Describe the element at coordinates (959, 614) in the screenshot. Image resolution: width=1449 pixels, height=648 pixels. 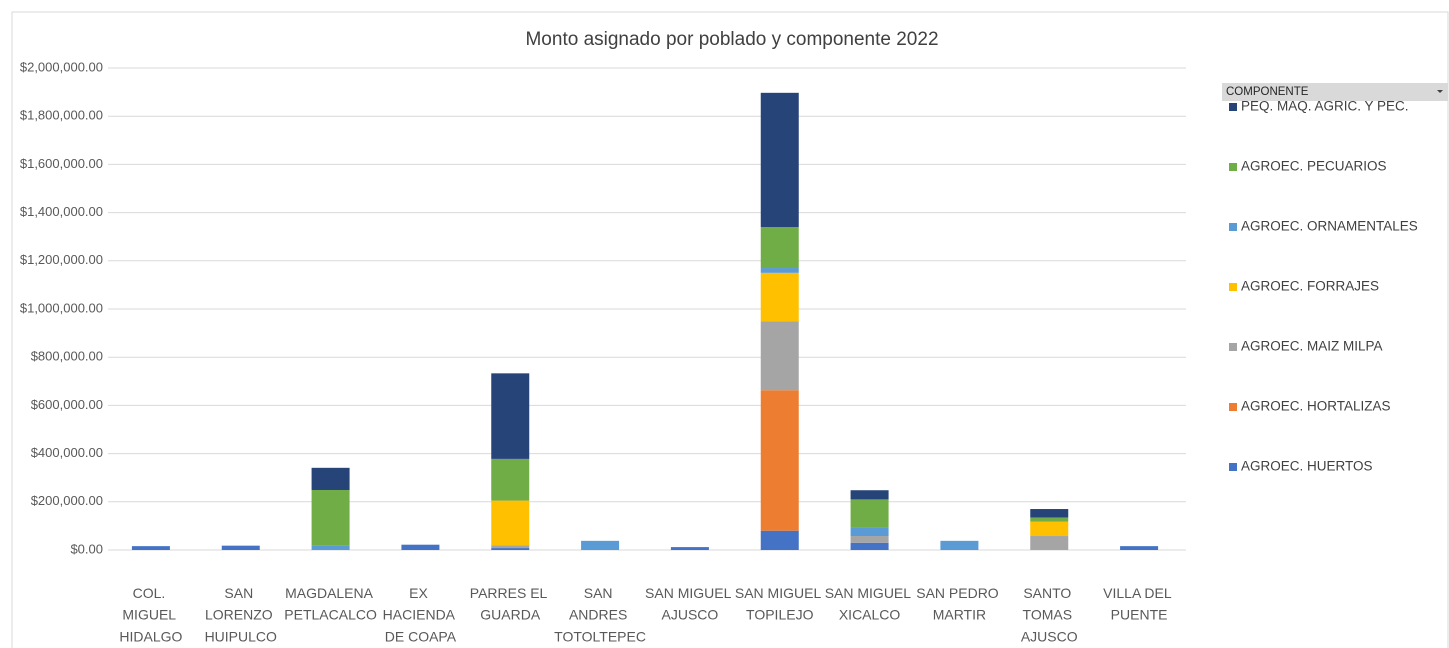
I see `x-tick-line: MARTIR` at that location.